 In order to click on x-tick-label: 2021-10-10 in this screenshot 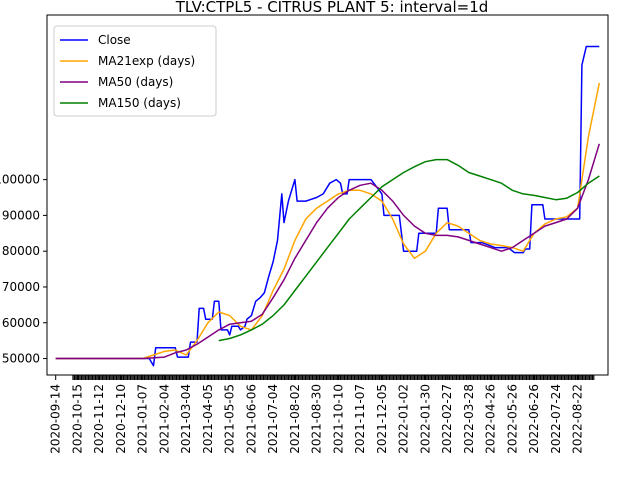, I will do `click(338, 419)`.